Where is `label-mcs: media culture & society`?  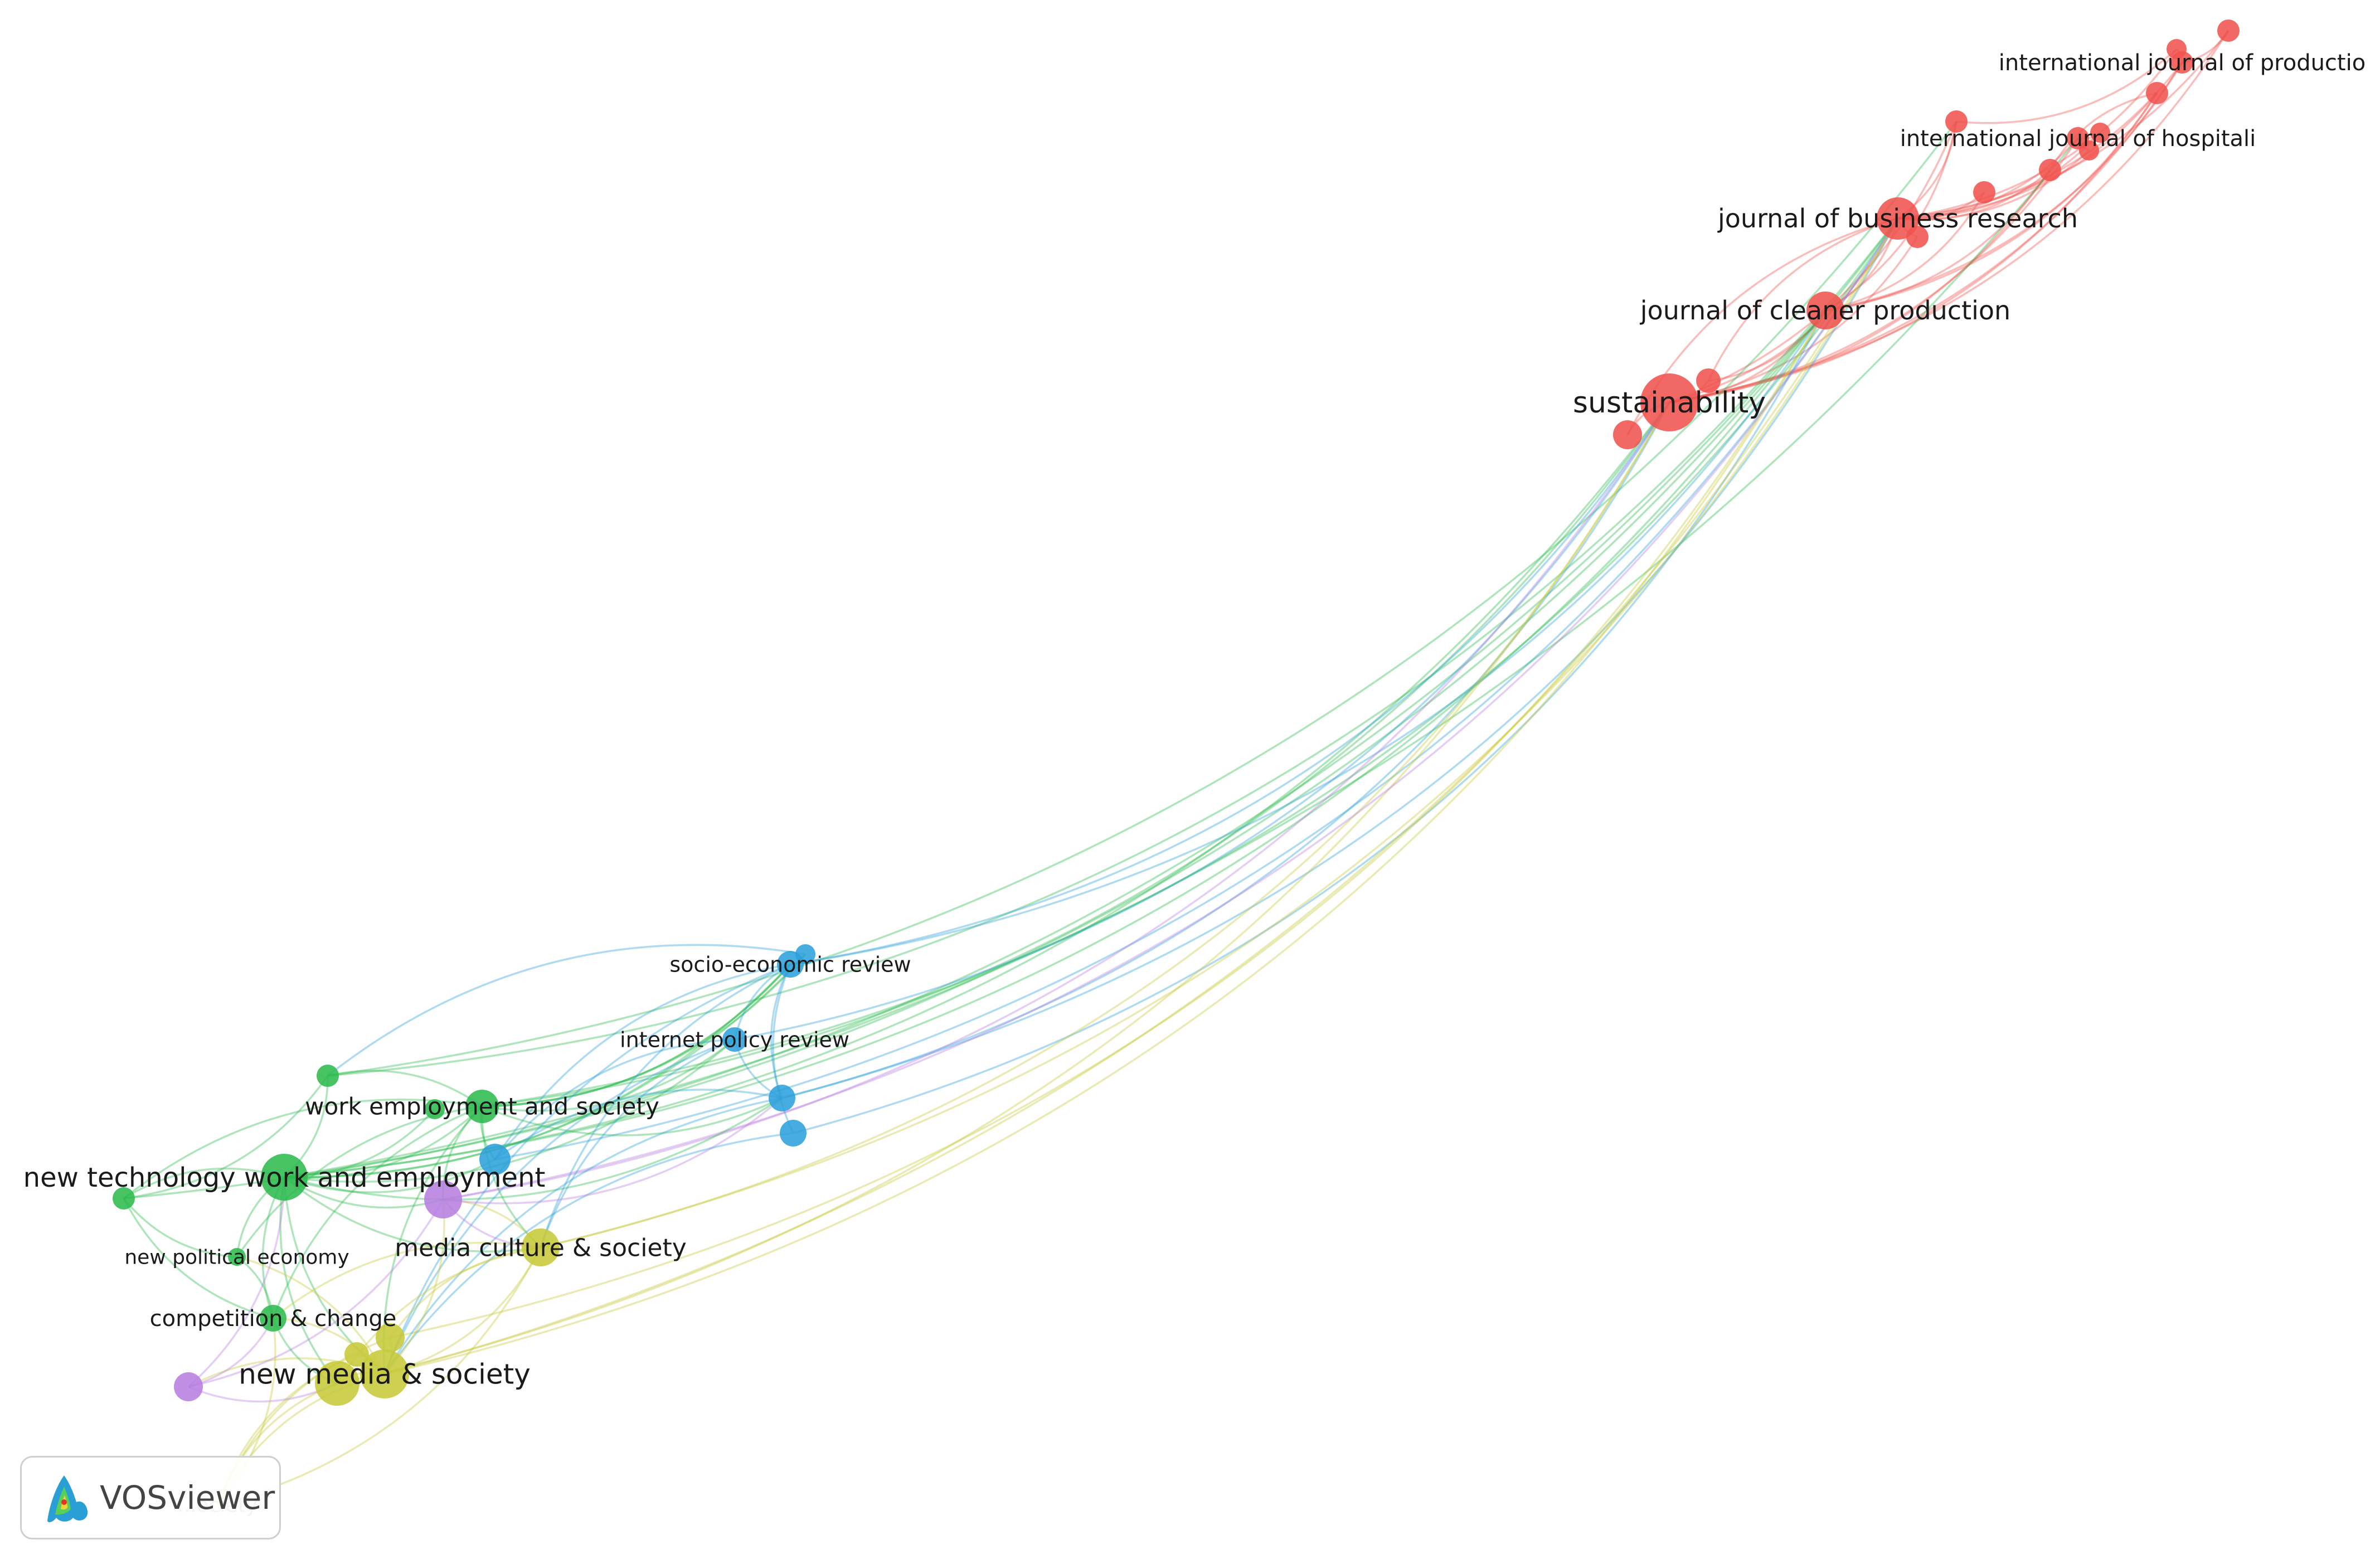
label-mcs: media culture & society is located at coordinates (541, 1247).